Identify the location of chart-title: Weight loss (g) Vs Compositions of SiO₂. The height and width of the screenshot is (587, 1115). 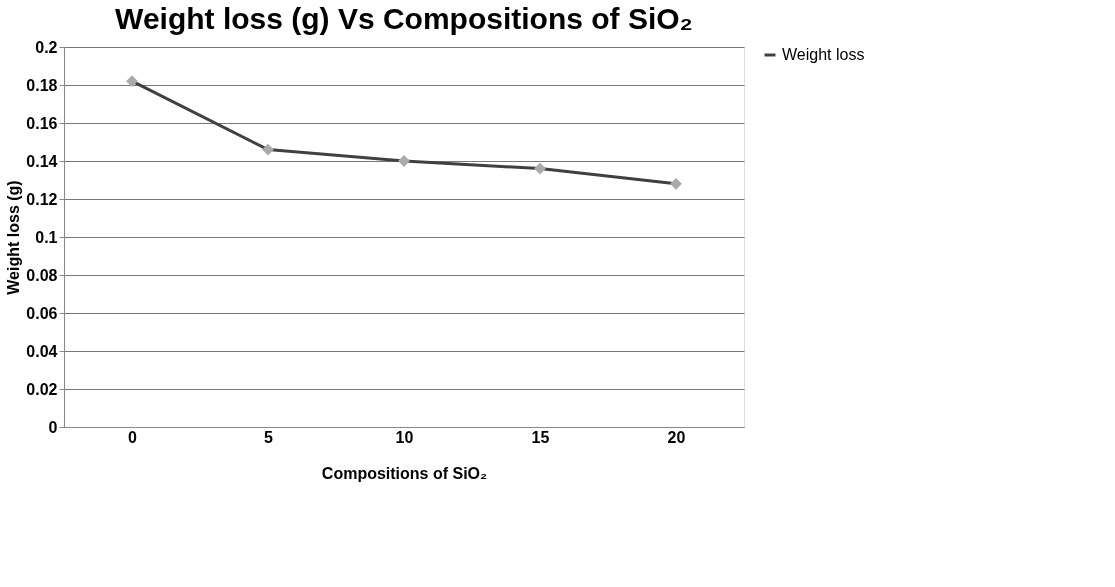
(404, 18).